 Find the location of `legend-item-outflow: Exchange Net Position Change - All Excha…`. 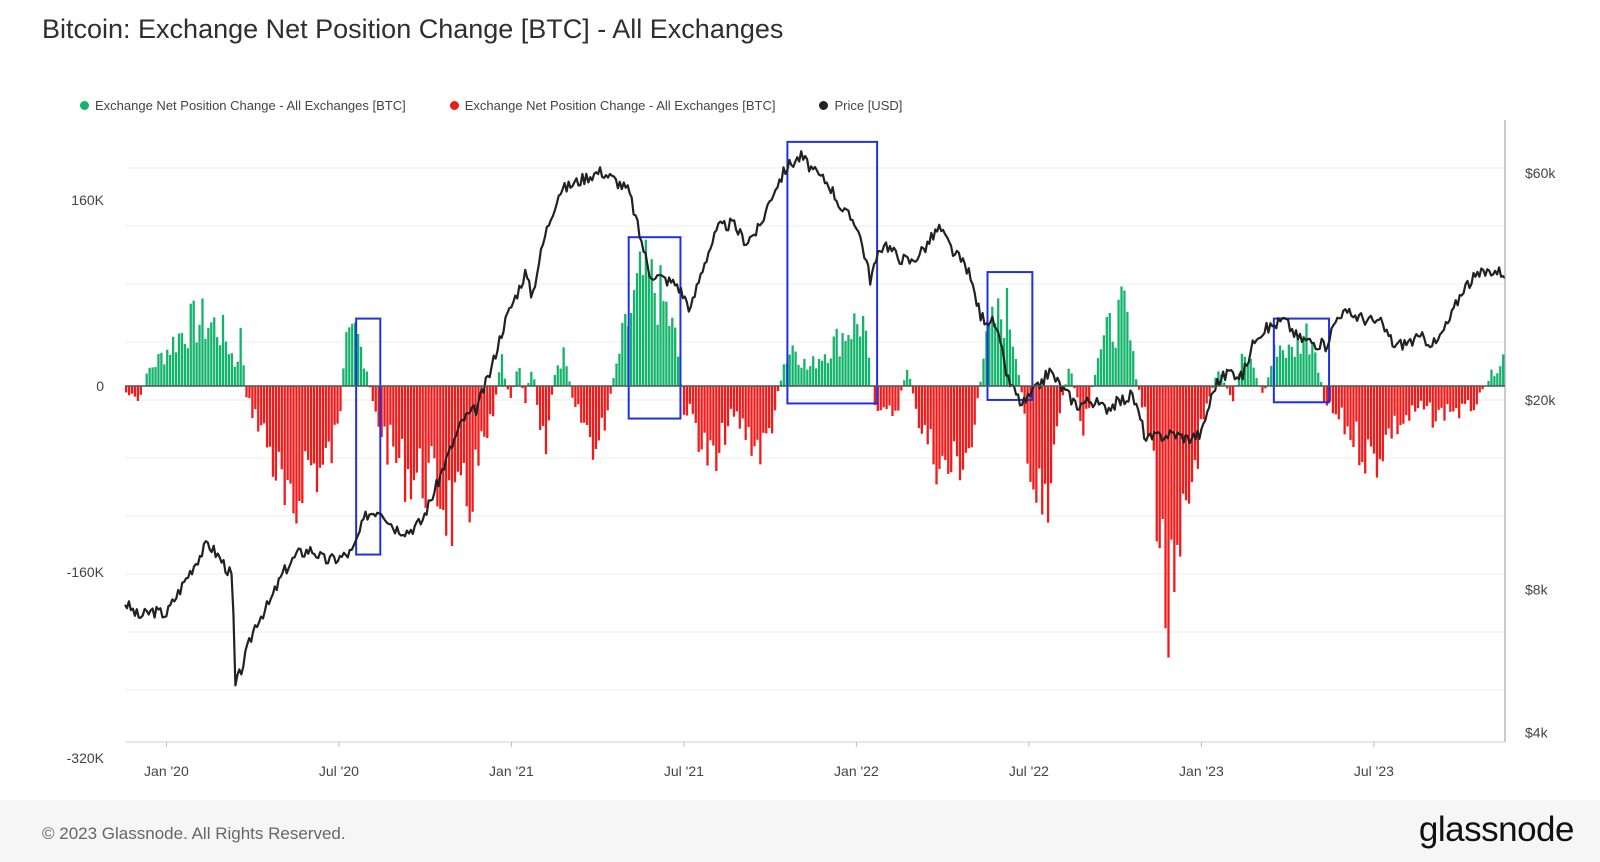

legend-item-outflow: Exchange Net Position Change - All Excha… is located at coordinates (612, 105).